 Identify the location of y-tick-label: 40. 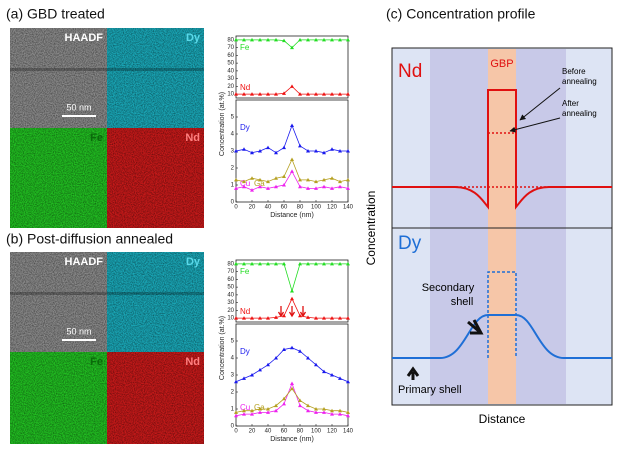
(230, 295).